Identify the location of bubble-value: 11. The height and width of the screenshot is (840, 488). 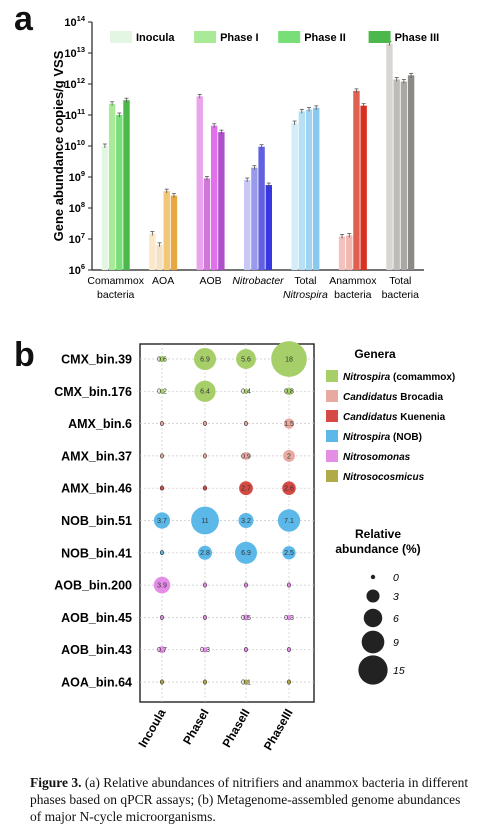
(204, 521).